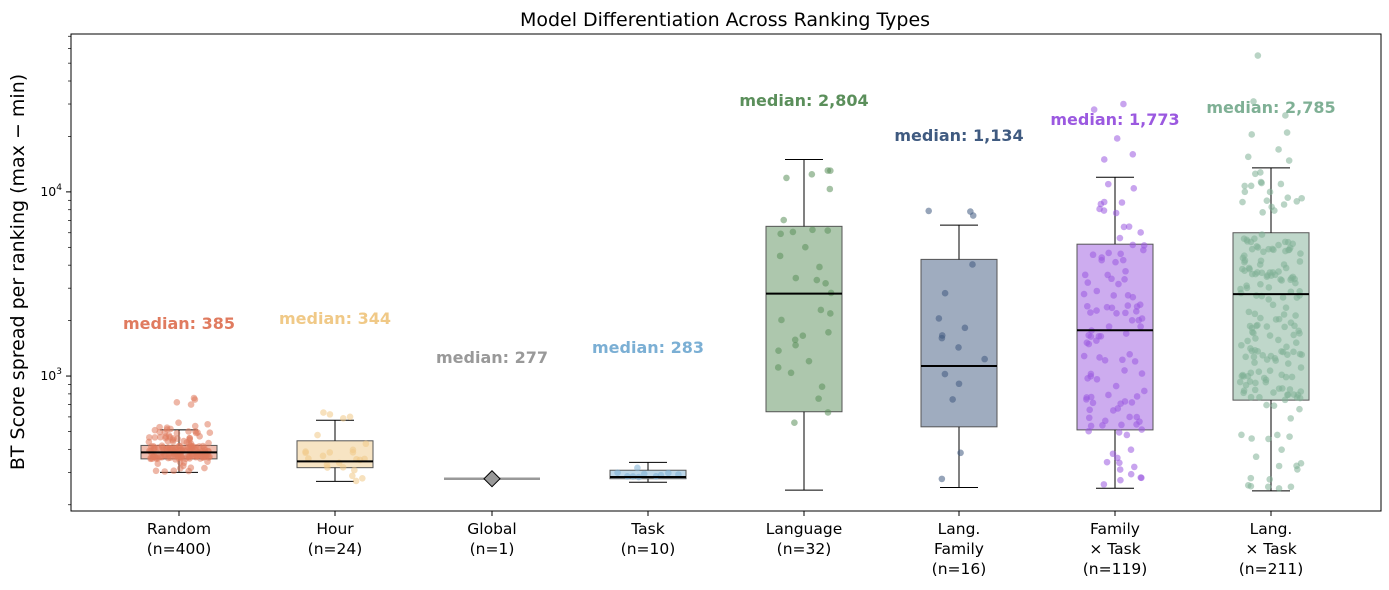  What do you see at coordinates (959, 343) in the screenshot?
I see `box-body` at bounding box center [959, 343].